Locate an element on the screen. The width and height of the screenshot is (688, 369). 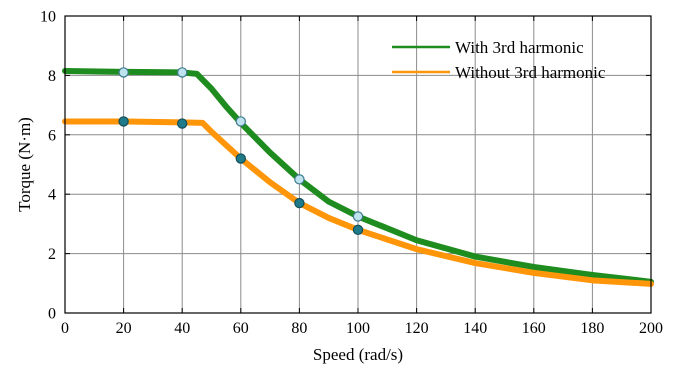
x-tick-label: 60 is located at coordinates (241, 328).